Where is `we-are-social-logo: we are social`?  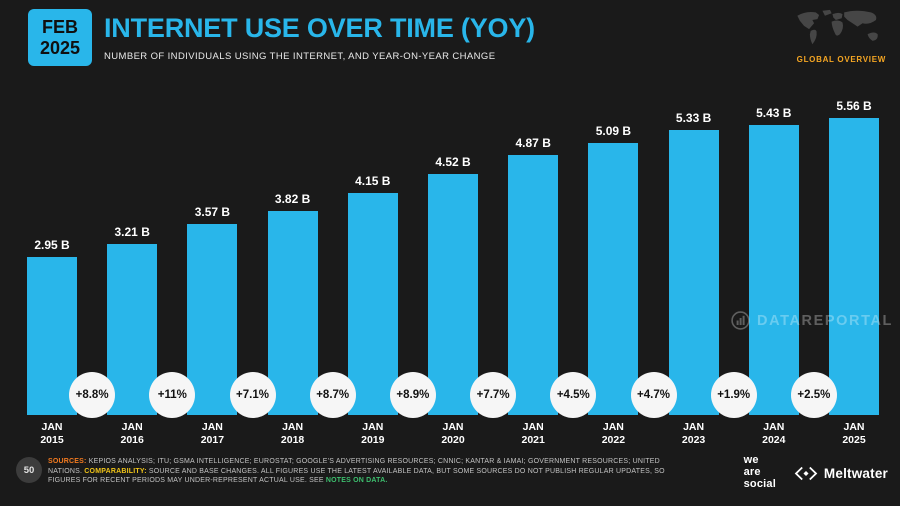
we-are-social-logo: we are social is located at coordinates (760, 472).